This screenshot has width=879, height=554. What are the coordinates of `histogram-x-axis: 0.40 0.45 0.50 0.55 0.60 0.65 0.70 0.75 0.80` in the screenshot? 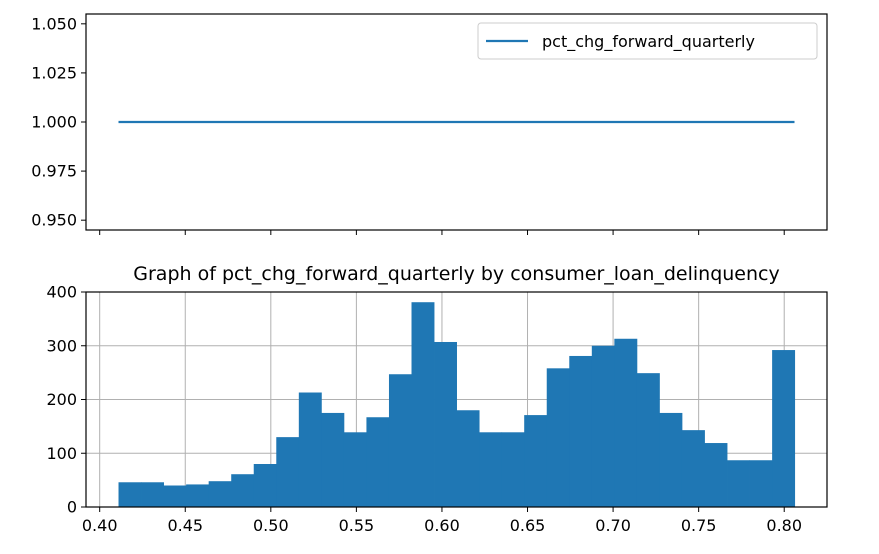 It's located at (442, 521).